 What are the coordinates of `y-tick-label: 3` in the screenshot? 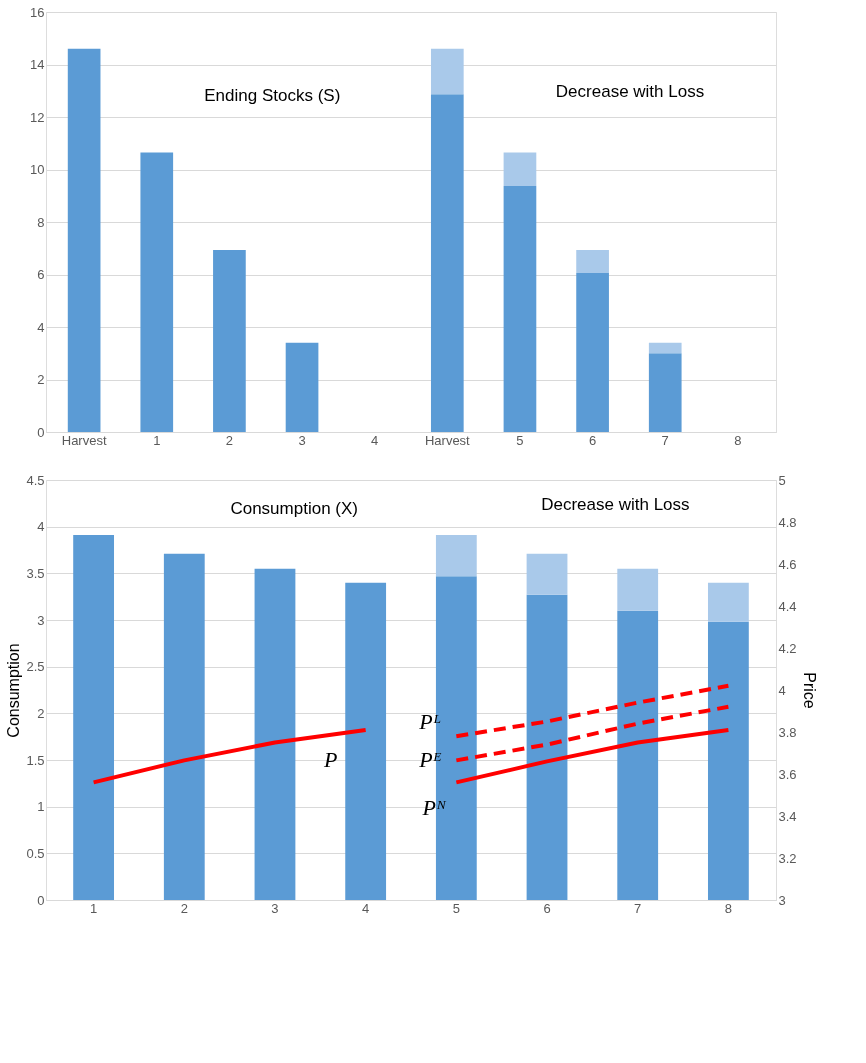 It's located at (41, 620).